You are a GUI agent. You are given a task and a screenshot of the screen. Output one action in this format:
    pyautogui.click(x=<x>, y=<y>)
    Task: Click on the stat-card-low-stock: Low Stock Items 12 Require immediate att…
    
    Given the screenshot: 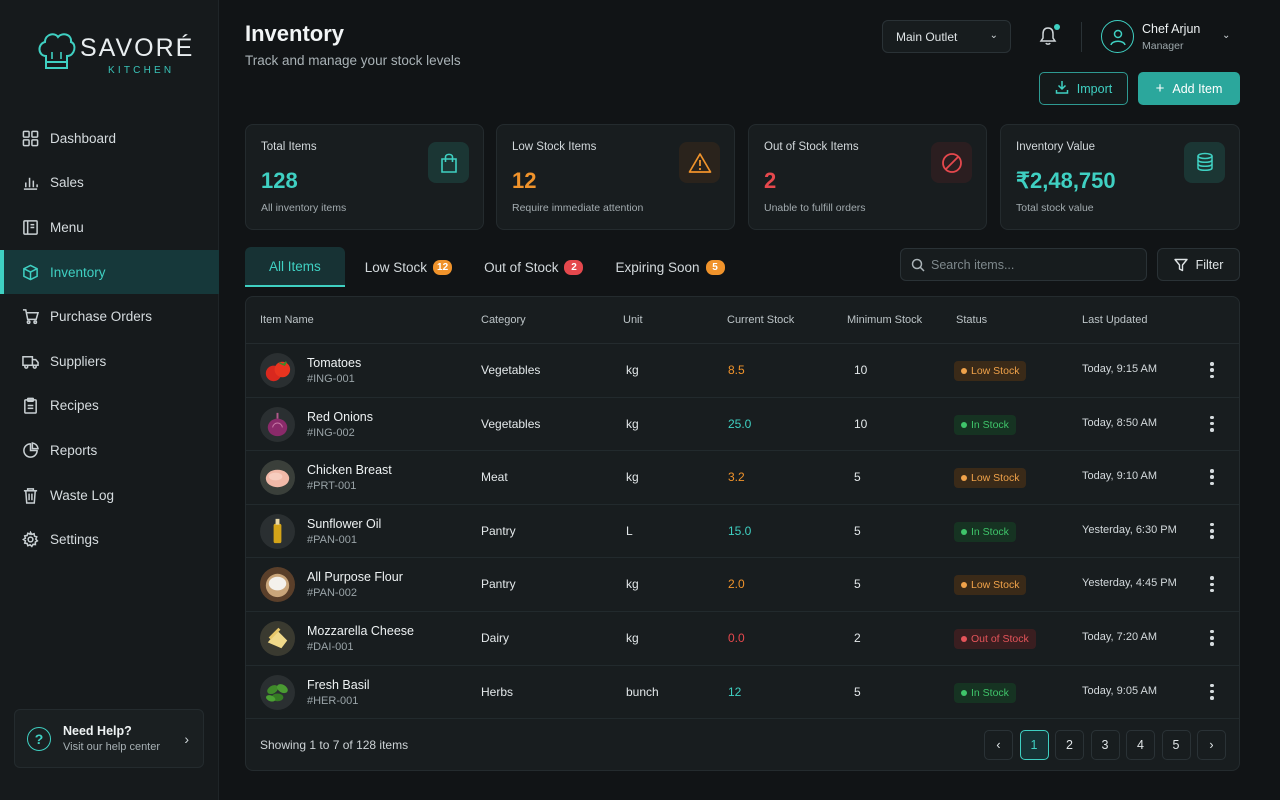 What is the action you would take?
    pyautogui.click(x=615, y=177)
    